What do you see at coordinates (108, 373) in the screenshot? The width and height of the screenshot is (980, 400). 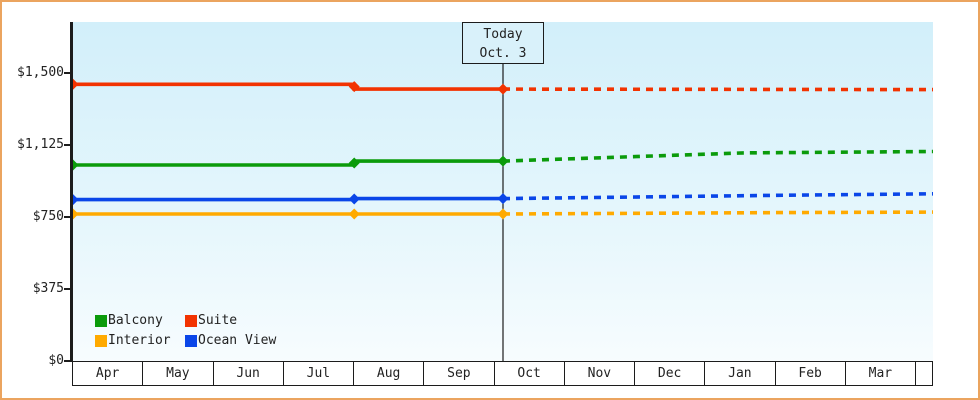 I see `month-cell-apr: Apr` at bounding box center [108, 373].